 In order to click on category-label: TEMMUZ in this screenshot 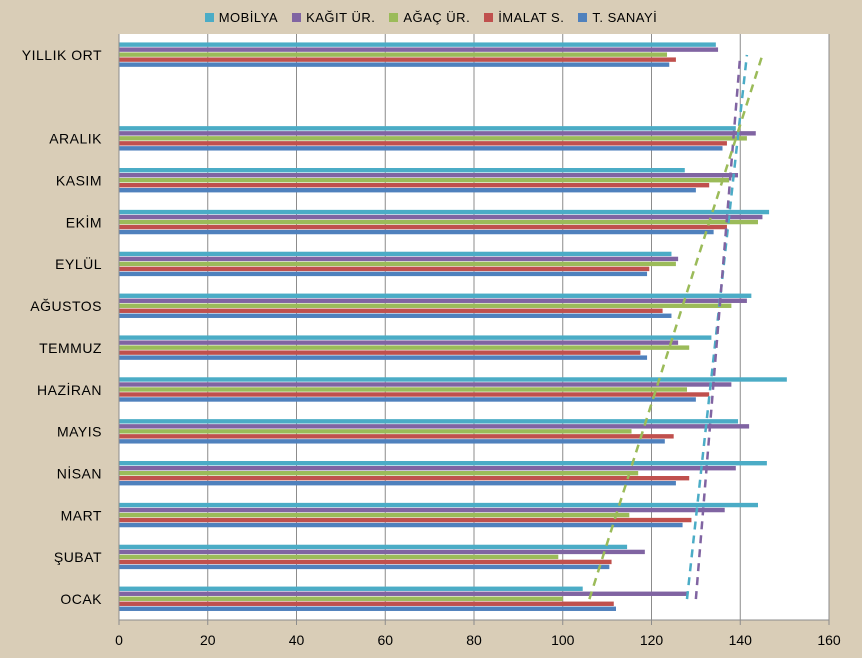, I will do `click(70, 348)`.